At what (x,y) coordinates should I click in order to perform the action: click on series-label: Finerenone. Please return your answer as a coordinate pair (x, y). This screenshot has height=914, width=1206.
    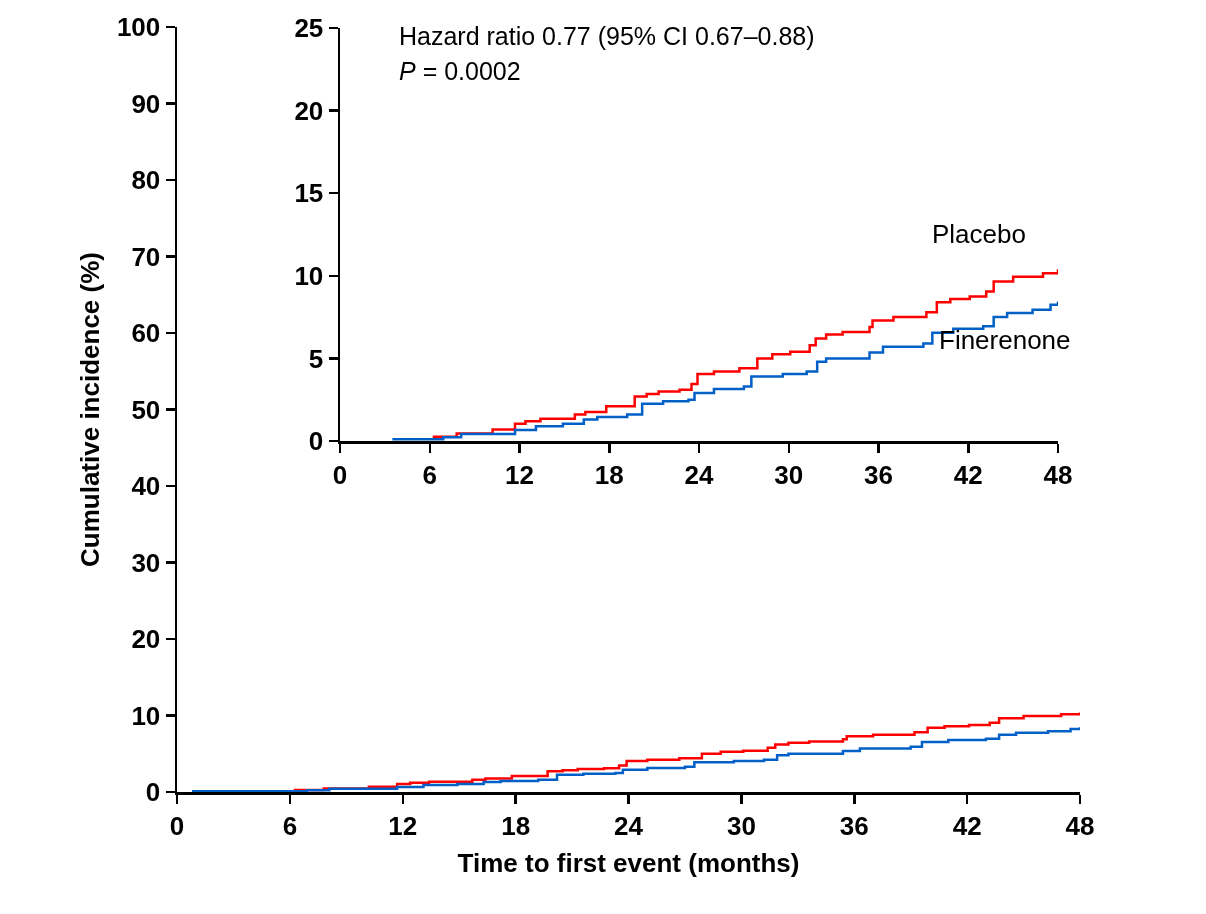
    Looking at the image, I should click on (1005, 340).